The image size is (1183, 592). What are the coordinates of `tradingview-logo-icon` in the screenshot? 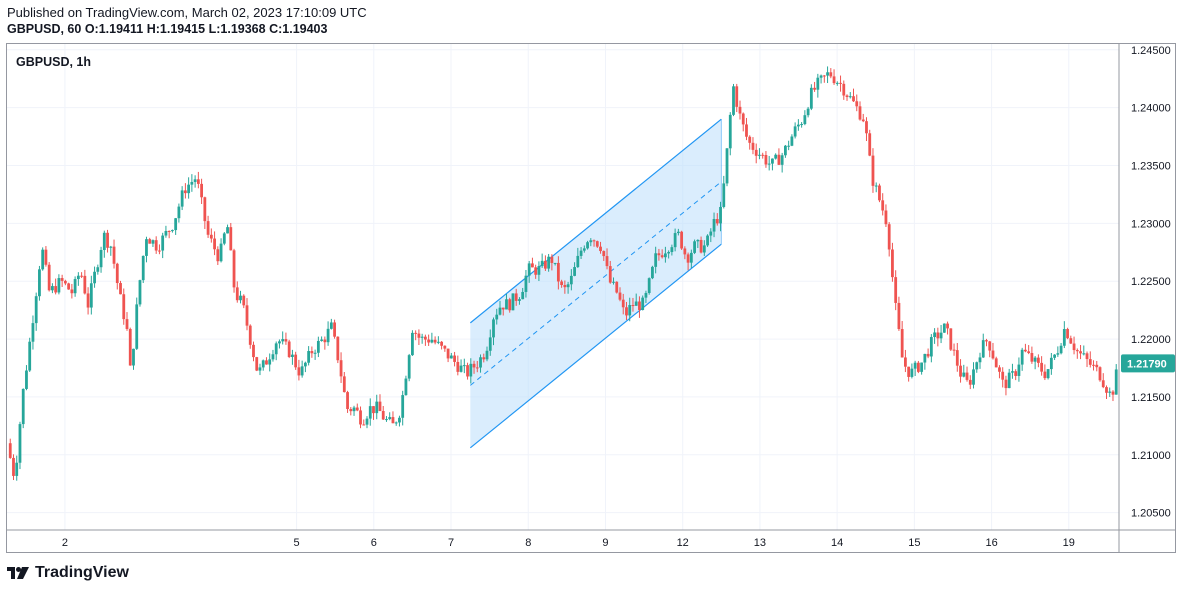 It's located at (18, 573).